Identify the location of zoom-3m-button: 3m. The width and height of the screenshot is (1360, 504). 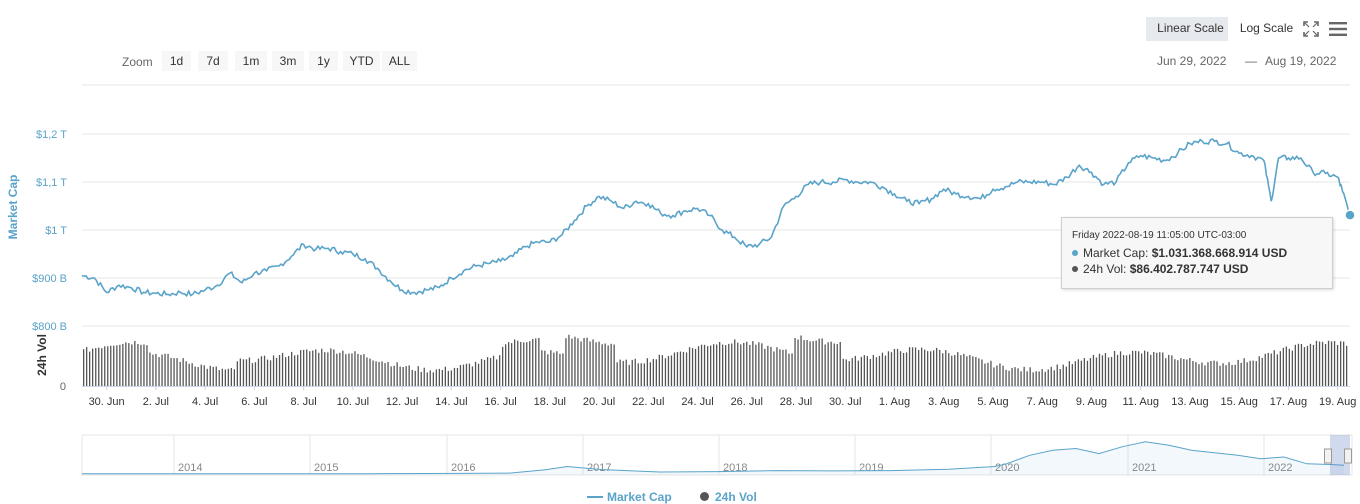
(288, 61).